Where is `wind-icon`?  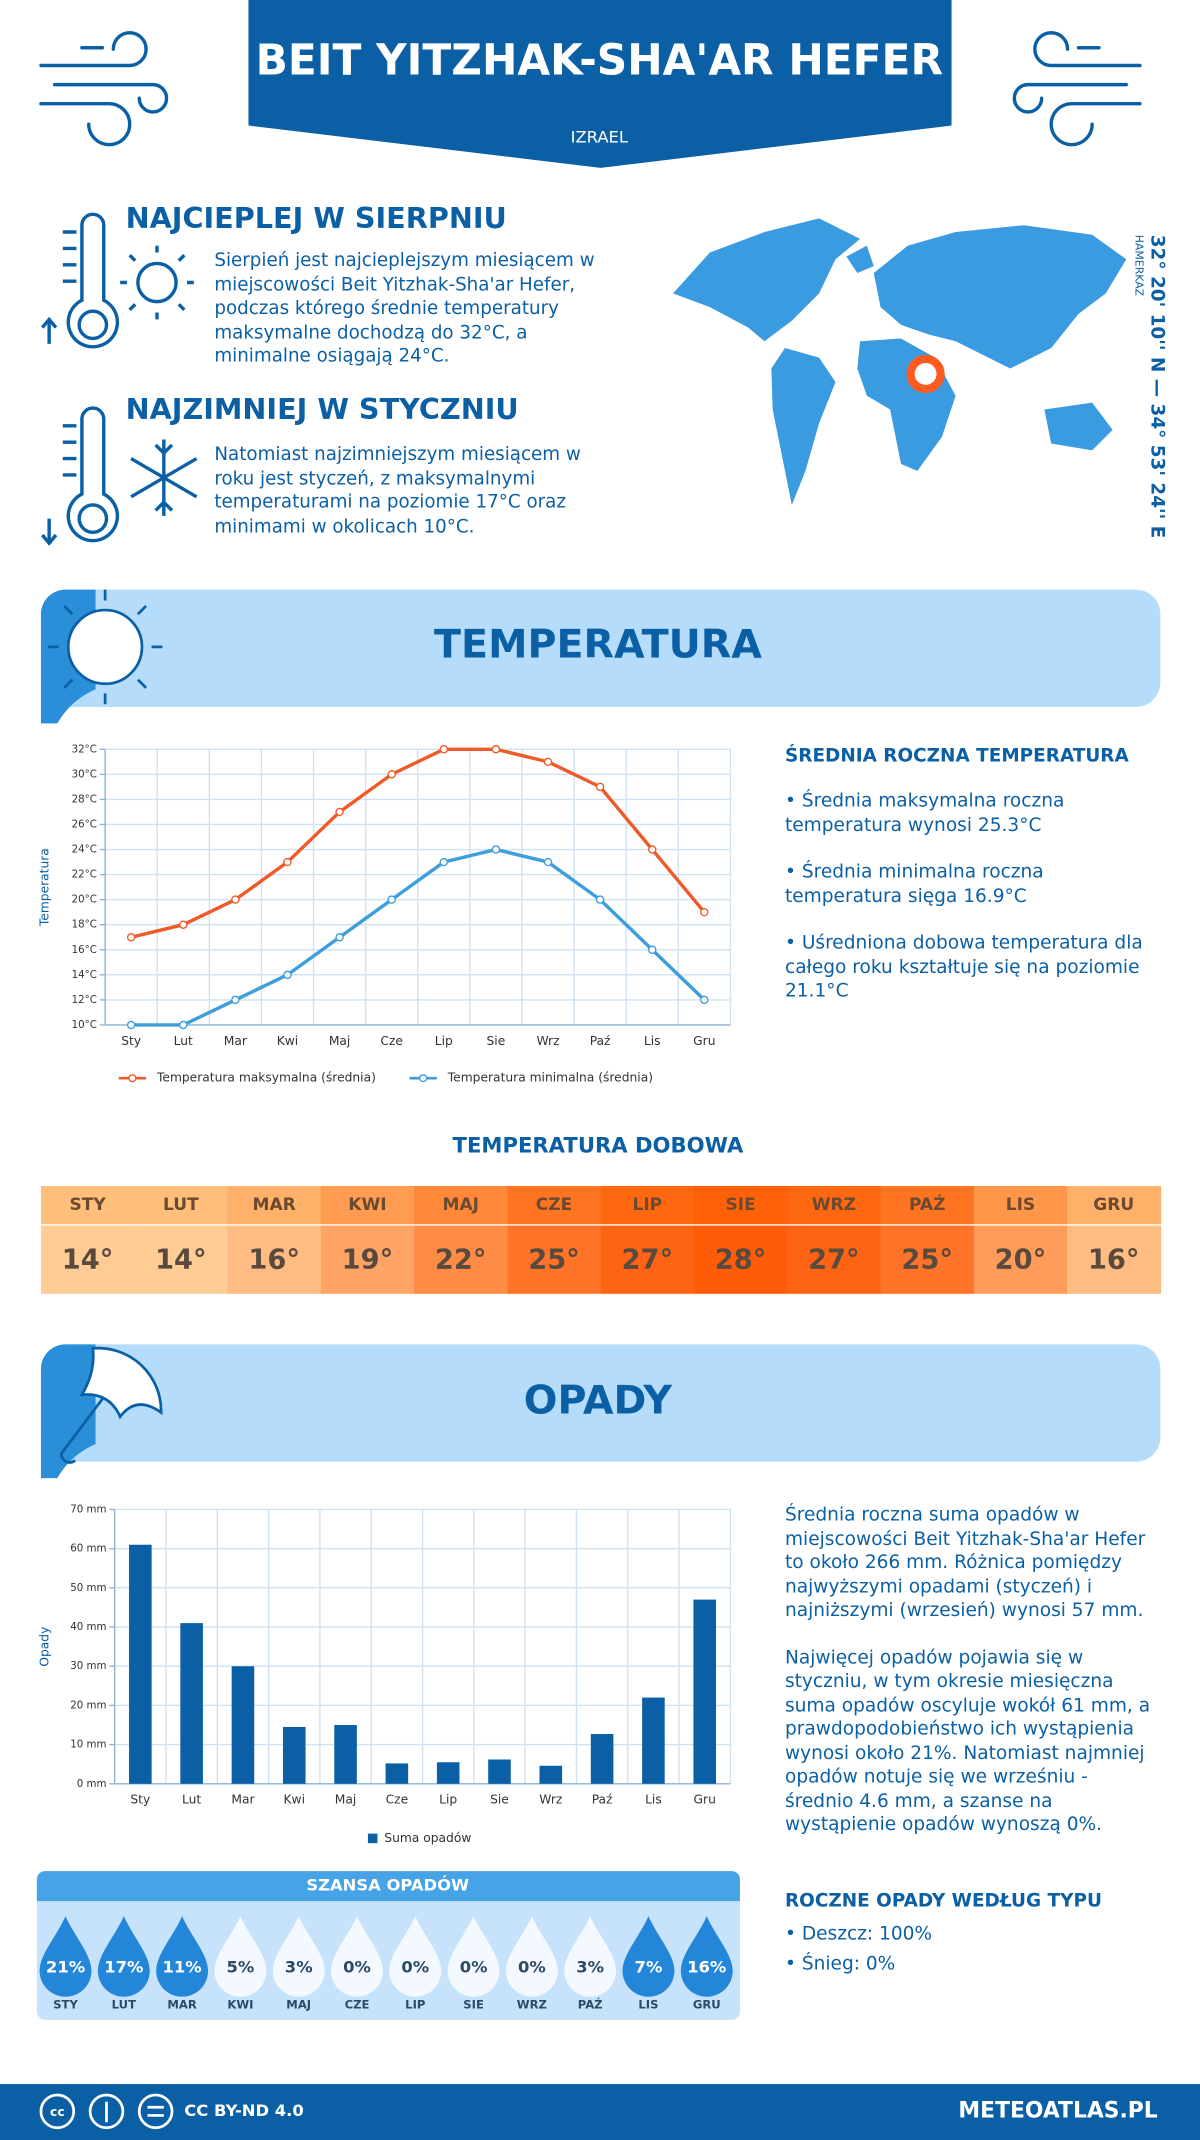
wind-icon is located at coordinates (1077, 89).